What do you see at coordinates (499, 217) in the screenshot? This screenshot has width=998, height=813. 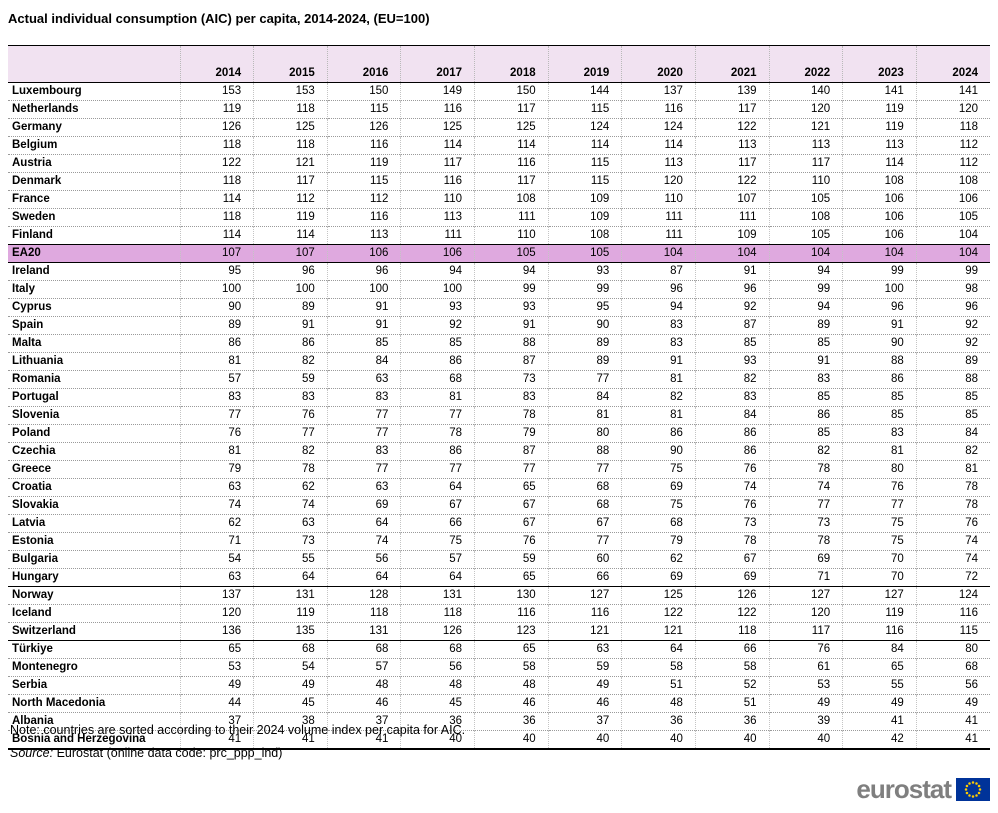 I see `table-row: Sweden 118 119 116 113 111 109 111 111 108 106 105` at bounding box center [499, 217].